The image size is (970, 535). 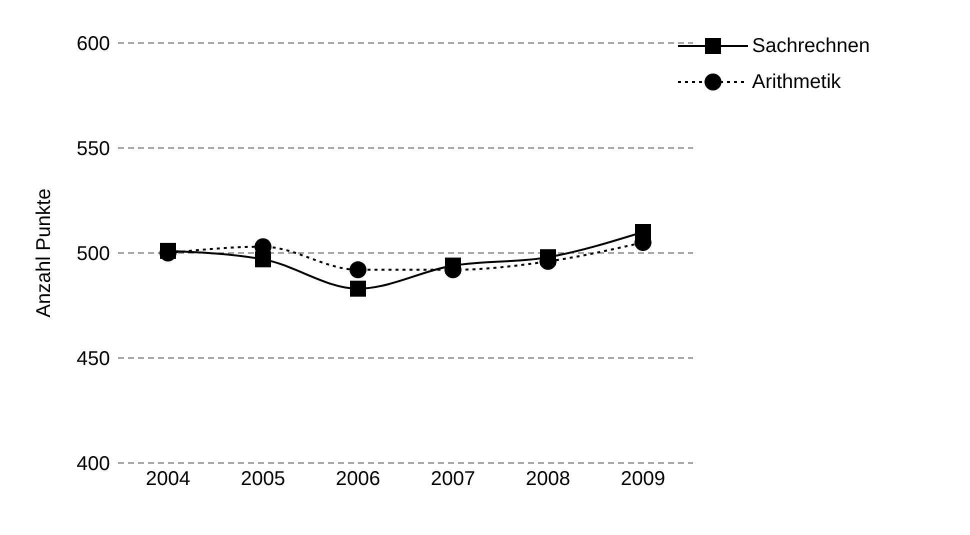 I want to click on legend-label: Sachrechnen, so click(x=811, y=46).